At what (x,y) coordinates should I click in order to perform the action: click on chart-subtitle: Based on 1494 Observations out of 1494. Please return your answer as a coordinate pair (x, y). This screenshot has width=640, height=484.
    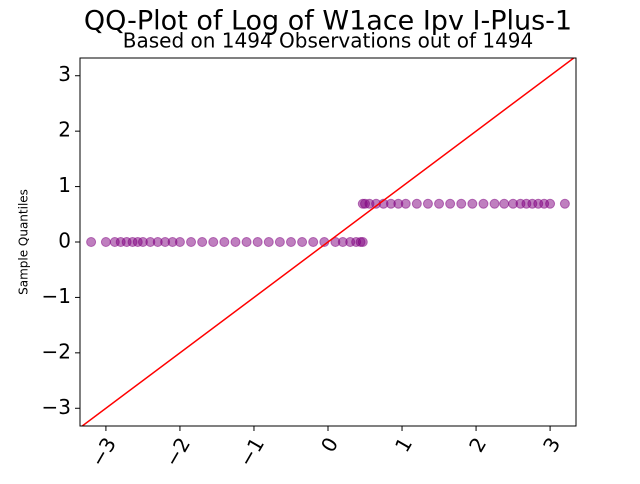
    Looking at the image, I should click on (328, 41).